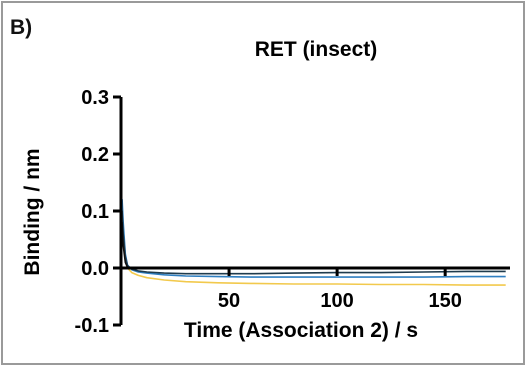  I want to click on x-axis-title: Time (Association 2) / s, so click(301, 330).